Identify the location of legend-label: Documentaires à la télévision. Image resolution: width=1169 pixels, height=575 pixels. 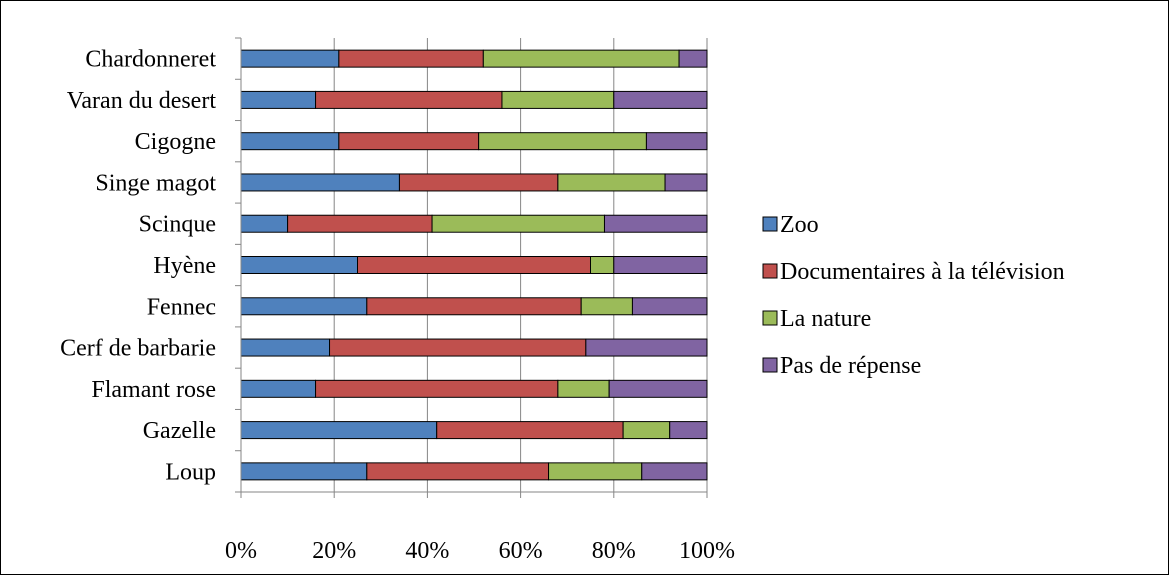
(922, 272).